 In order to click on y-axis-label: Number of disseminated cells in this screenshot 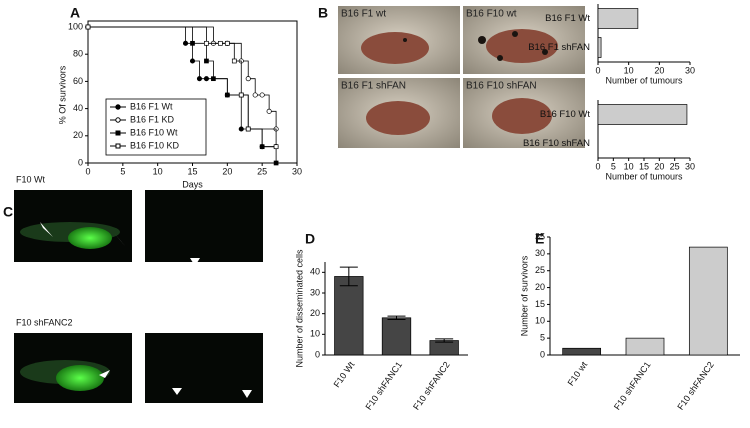, I will do `click(299, 308)`.